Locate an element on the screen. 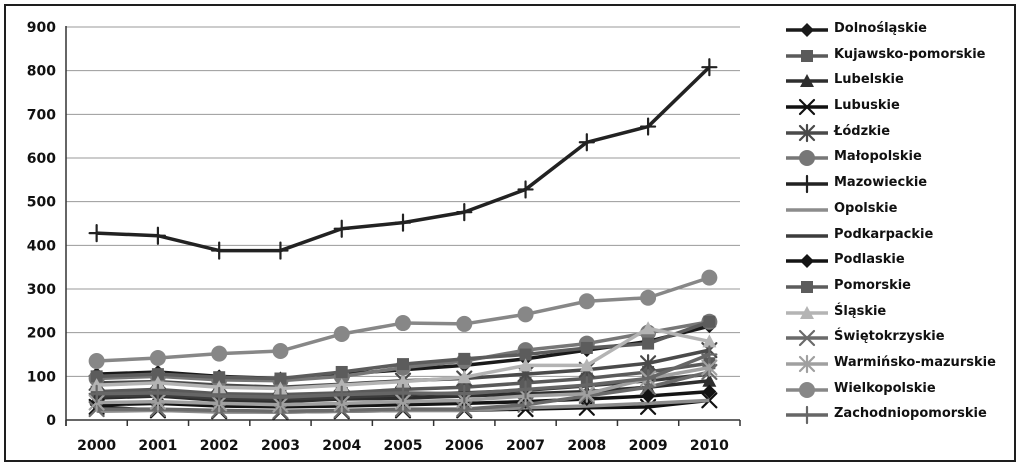  x-tick-label: 2003 is located at coordinates (280, 446).